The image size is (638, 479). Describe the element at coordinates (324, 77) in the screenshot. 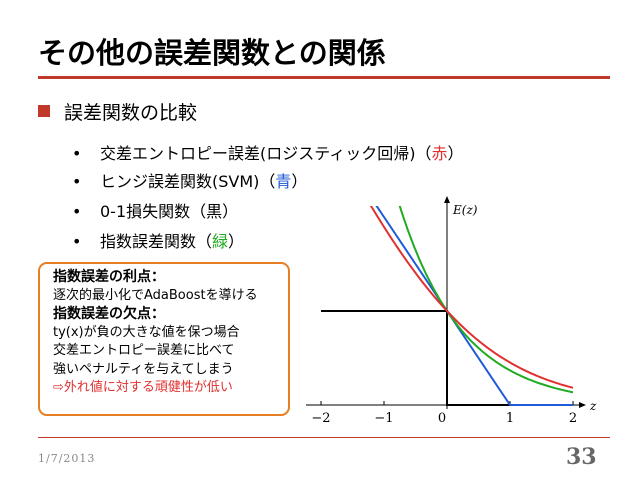

I see `title-divider` at that location.